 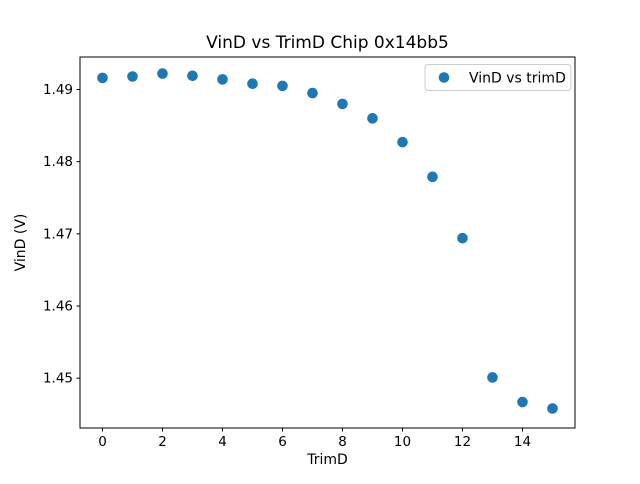 I want to click on y-axis-ticks: 1.45 1.46 1.47 1.48 1.49, so click(x=61, y=234).